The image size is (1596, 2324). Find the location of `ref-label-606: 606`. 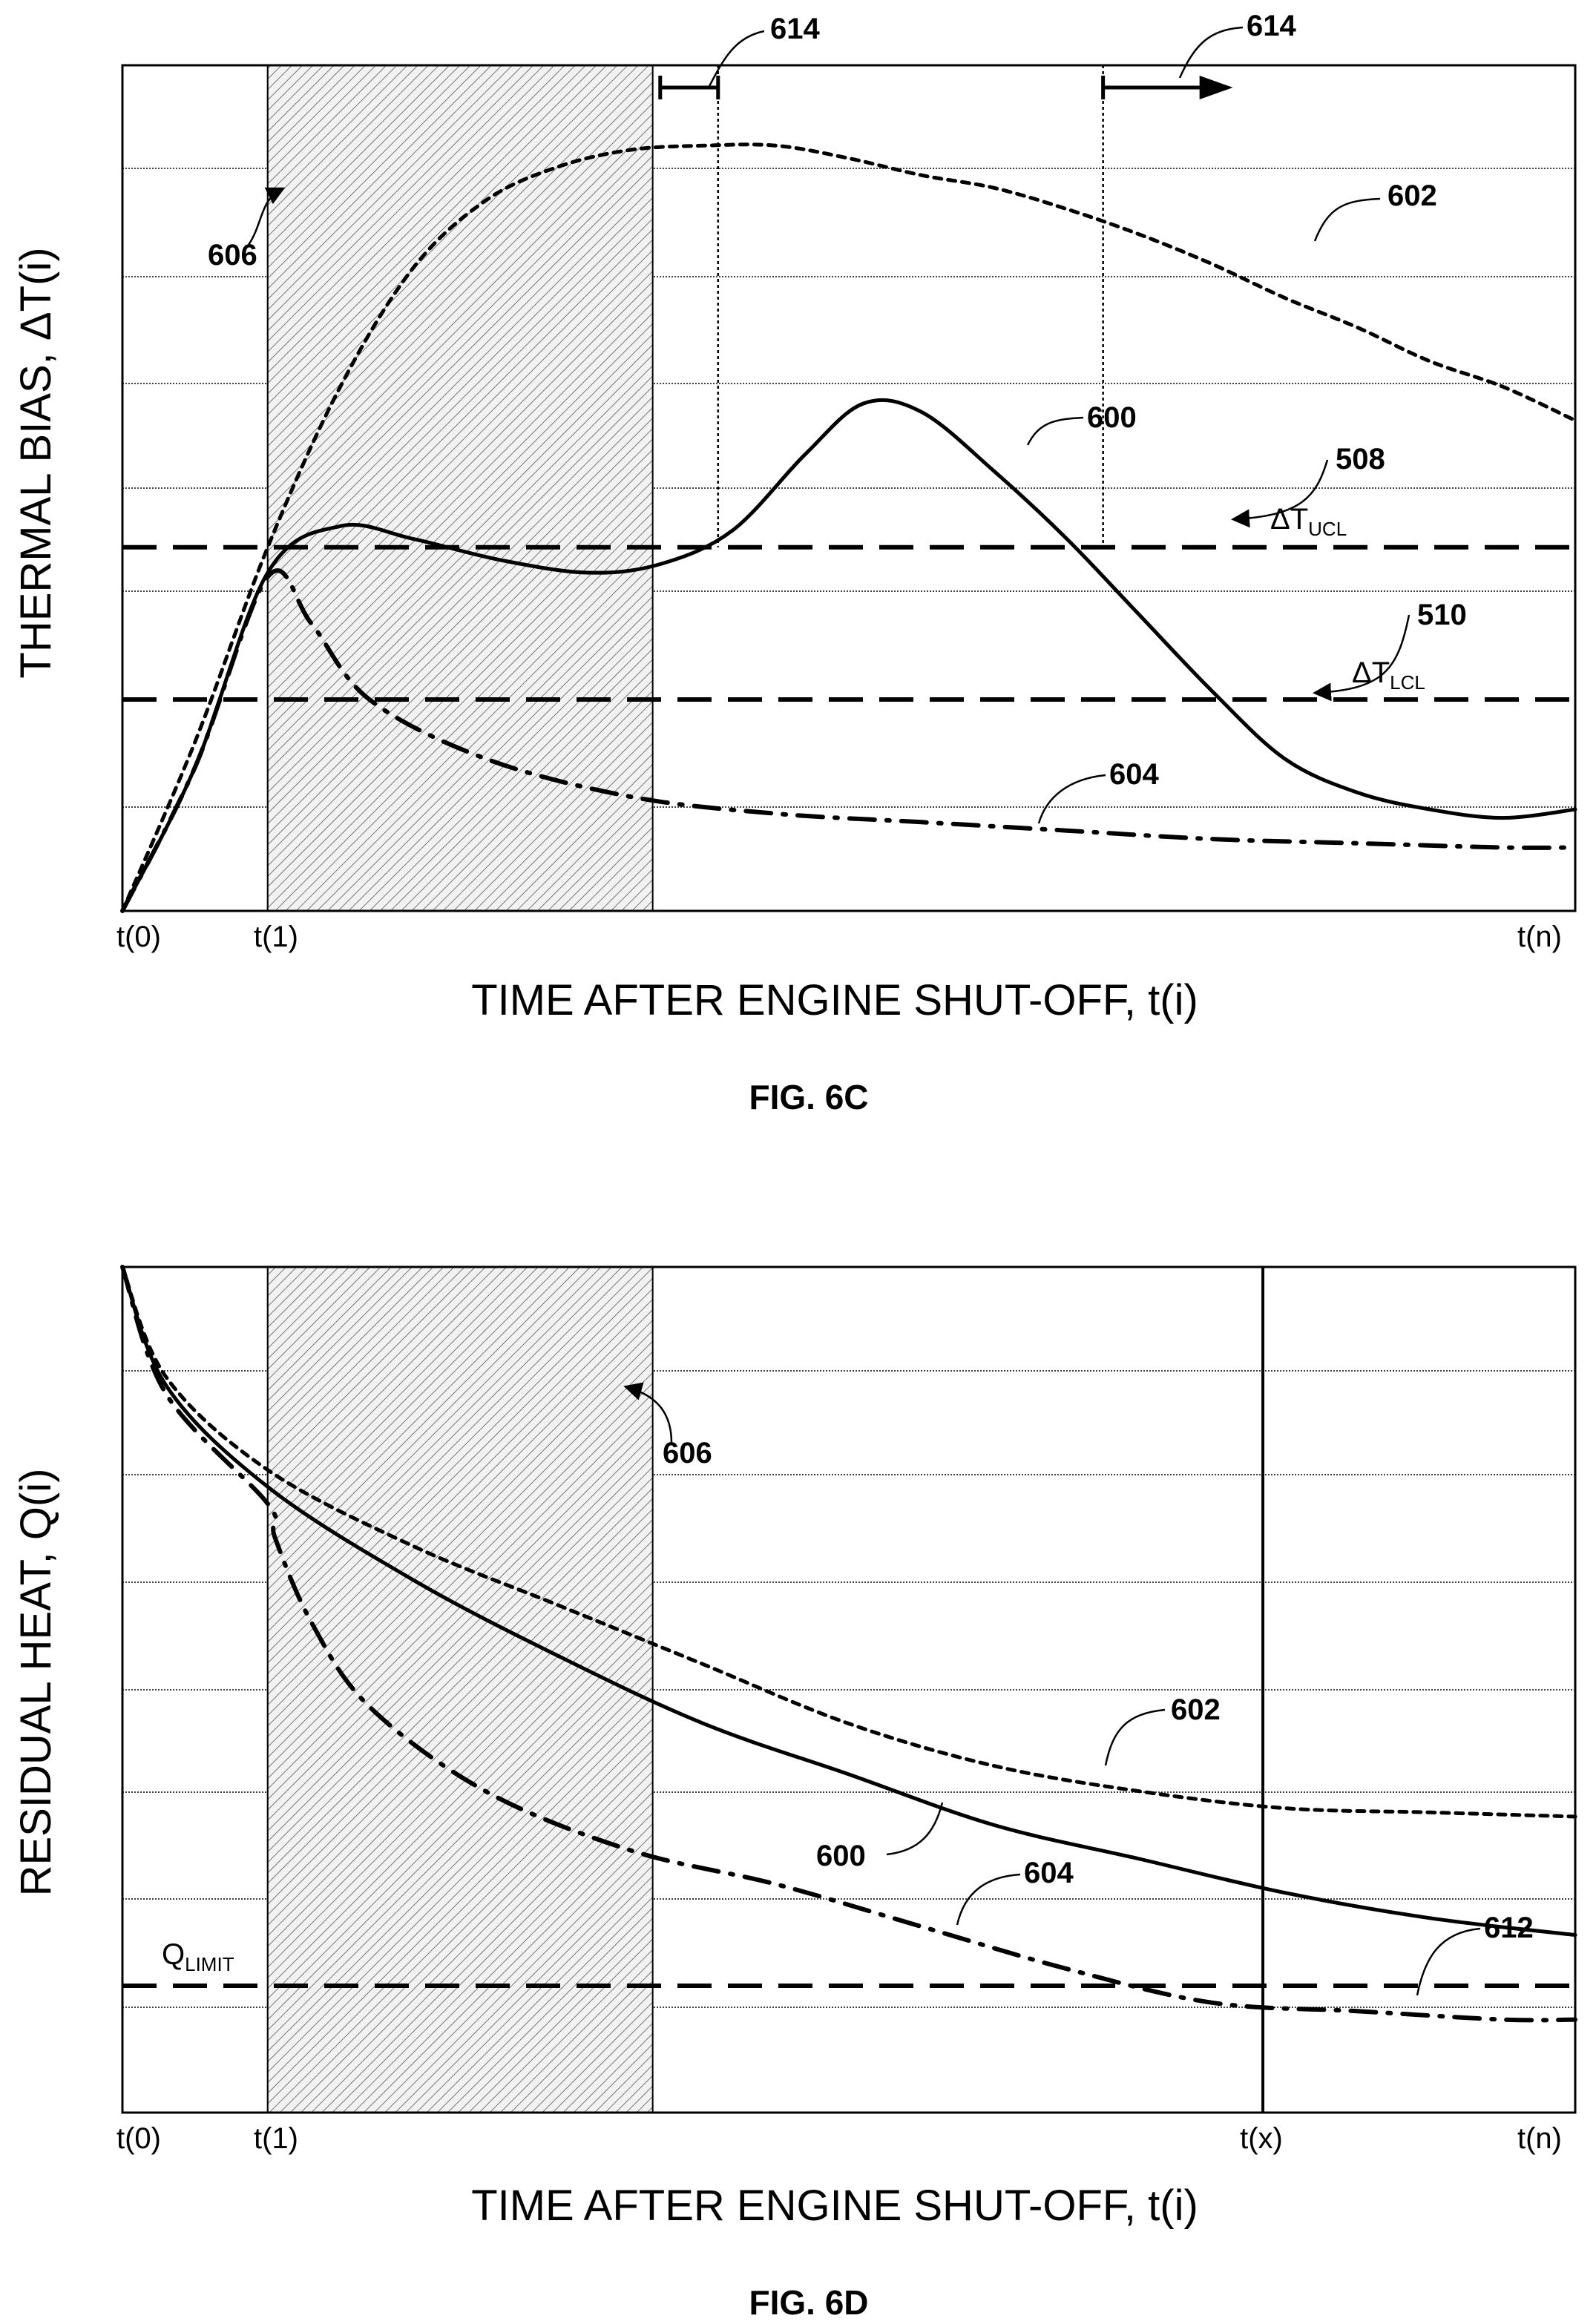

ref-label-606: 606 is located at coordinates (233, 255).